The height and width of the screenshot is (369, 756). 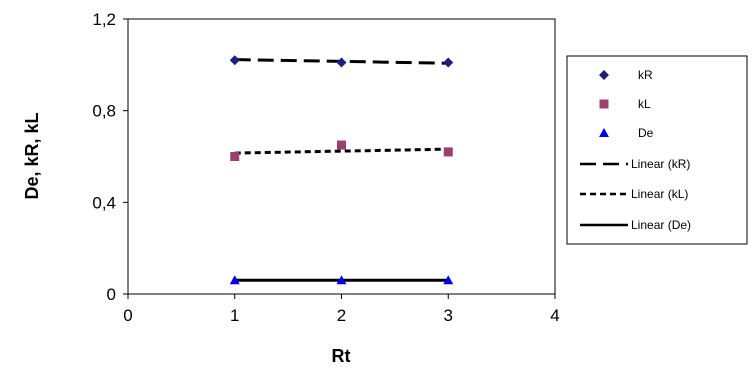 I want to click on x-tick-label: 2, so click(x=341, y=315).